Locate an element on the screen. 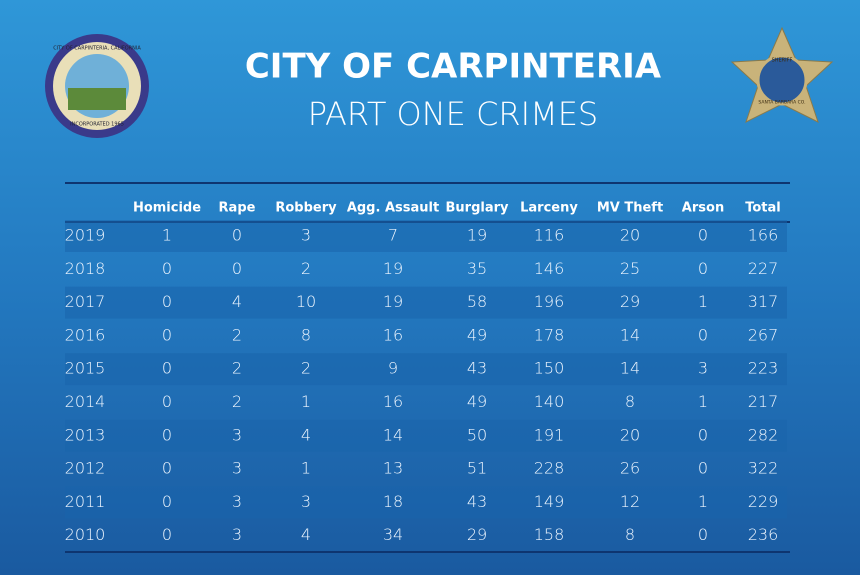 The image size is (860, 579). row-year: 2013 is located at coordinates (85, 434).